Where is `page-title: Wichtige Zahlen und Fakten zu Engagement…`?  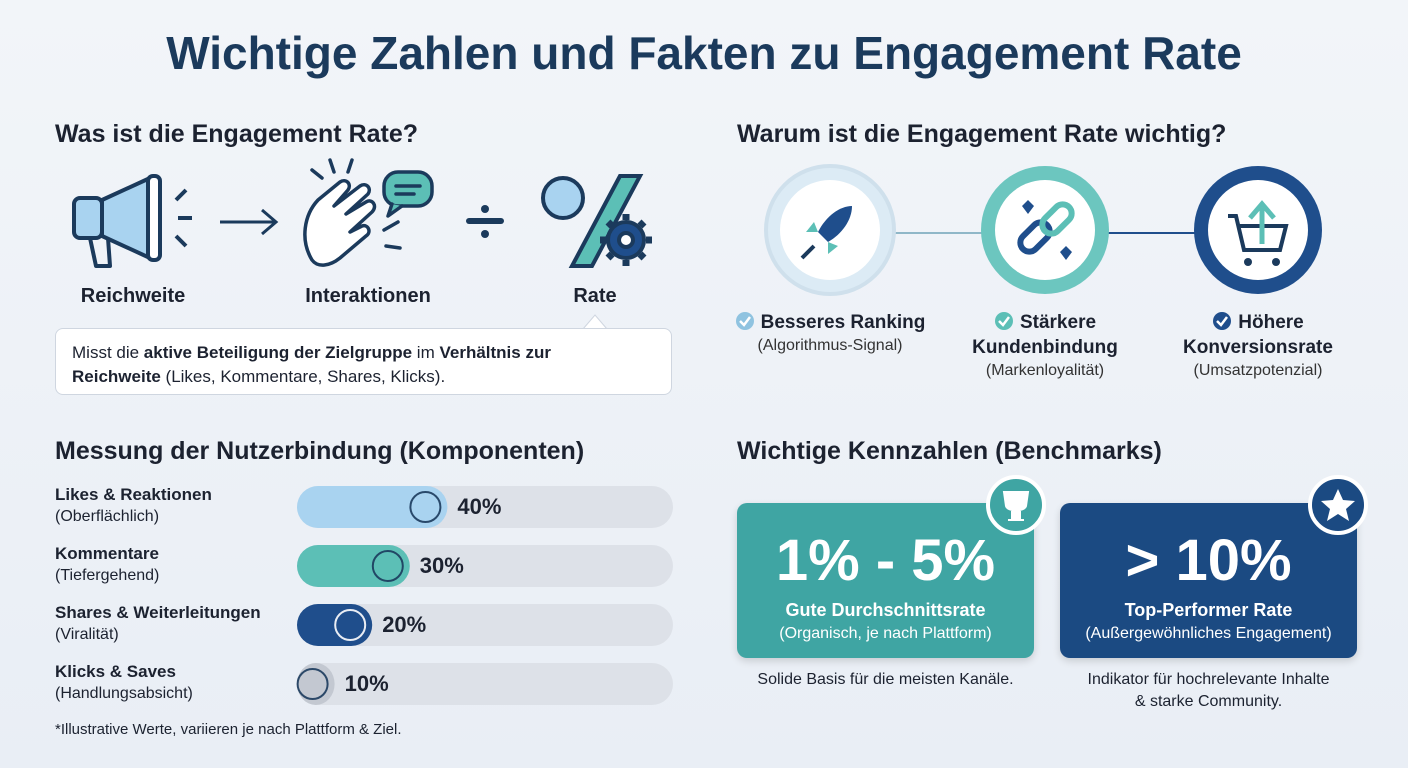
page-title: Wichtige Zahlen und Fakten zu Engagement… is located at coordinates (704, 53).